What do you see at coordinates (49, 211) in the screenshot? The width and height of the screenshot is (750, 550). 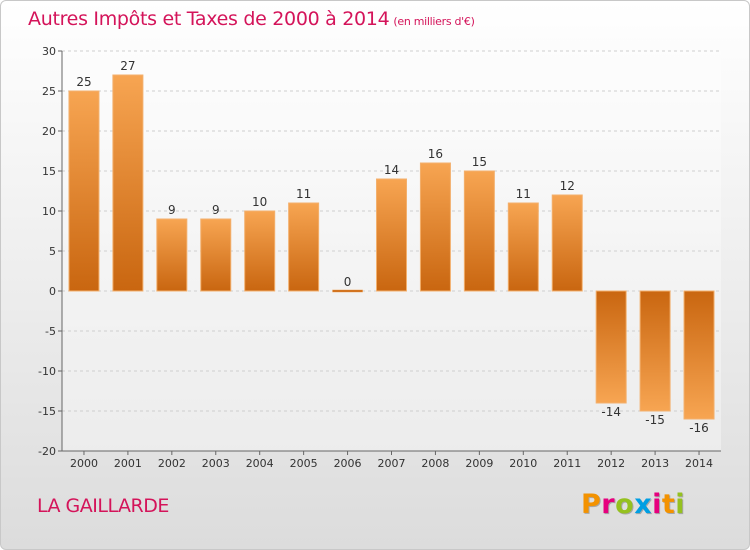 I see `y-tick-label: 10` at bounding box center [49, 211].